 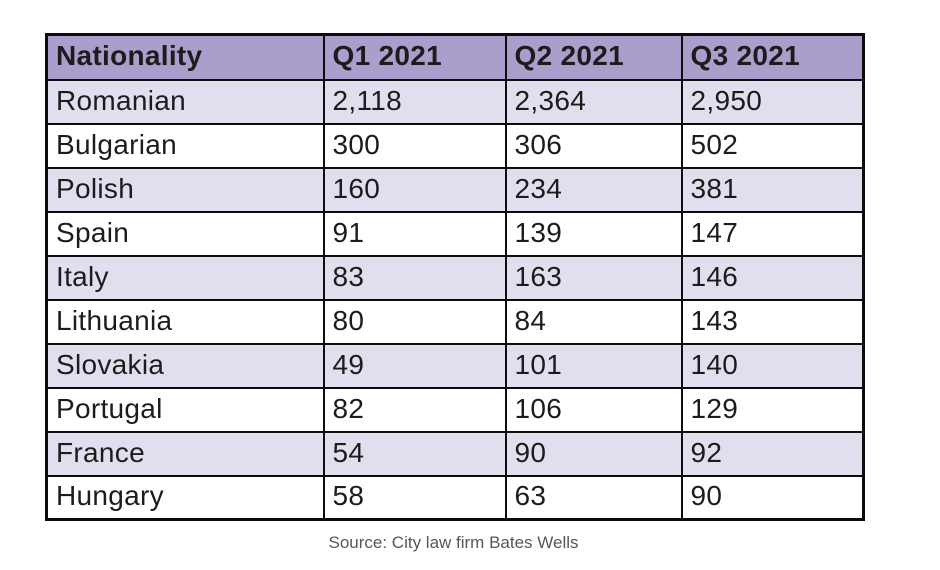 I want to click on q3-value-cell: 146, so click(x=772, y=277).